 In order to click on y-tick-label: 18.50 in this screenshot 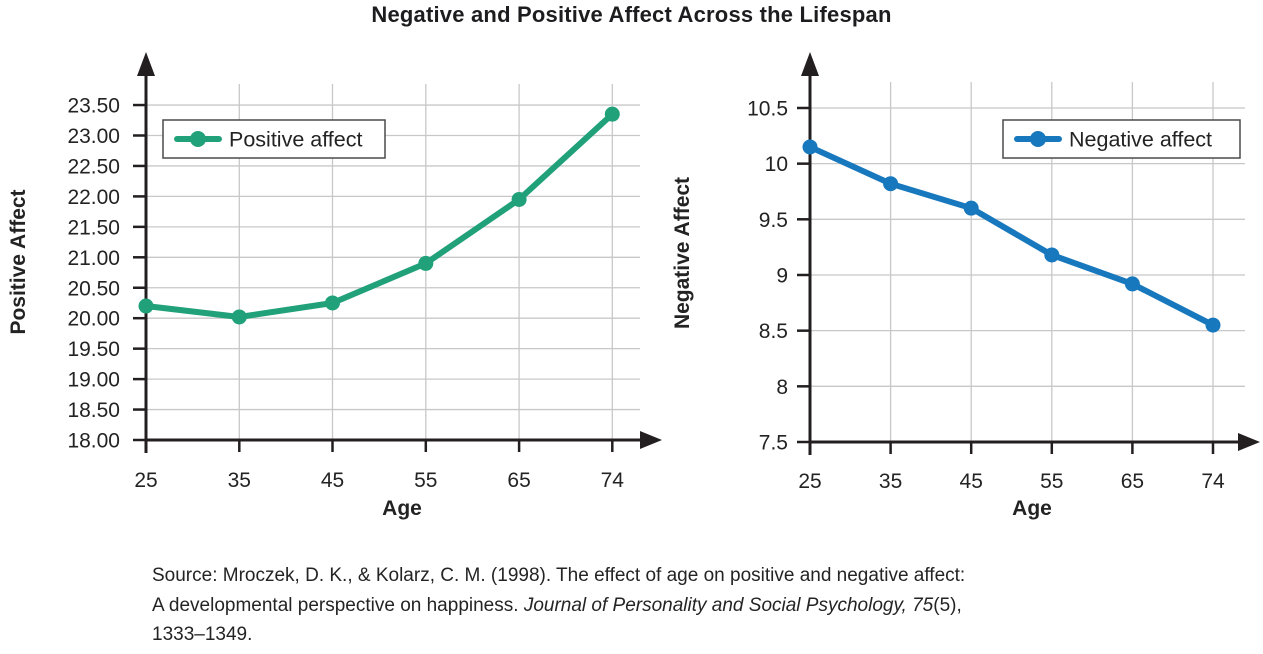, I will do `click(93, 410)`.